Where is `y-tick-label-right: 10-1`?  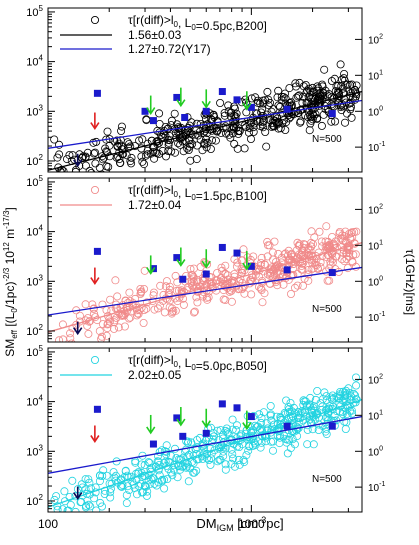 y-tick-label-right: 10-1 is located at coordinates (376, 487).